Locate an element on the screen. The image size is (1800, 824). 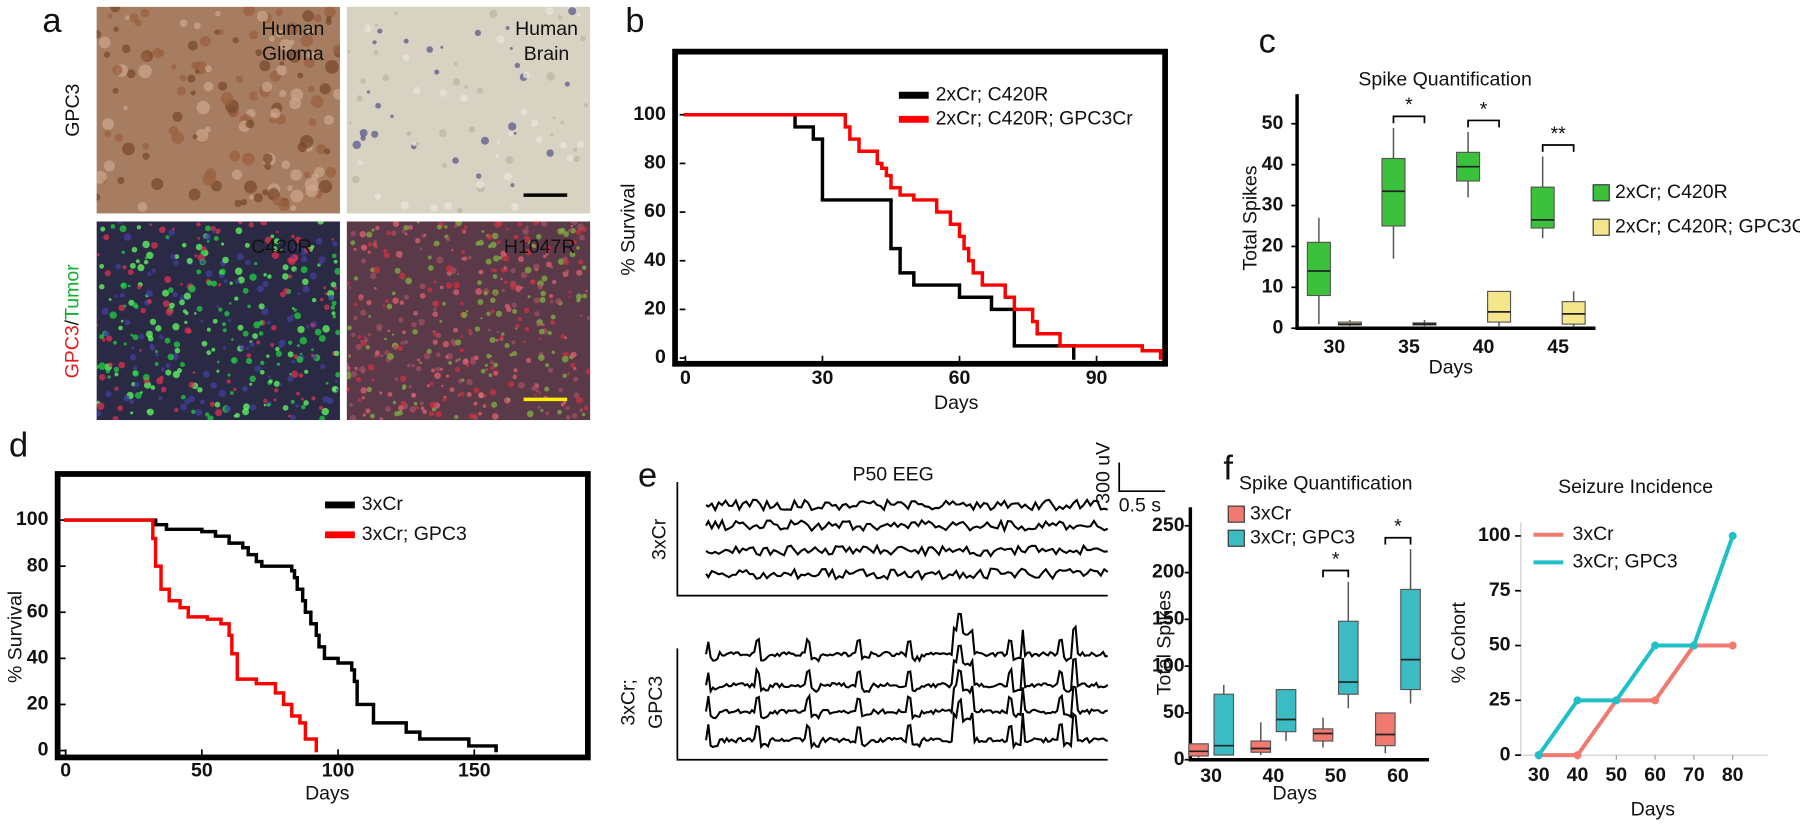
legend-swatch is located at coordinates (1601, 193).